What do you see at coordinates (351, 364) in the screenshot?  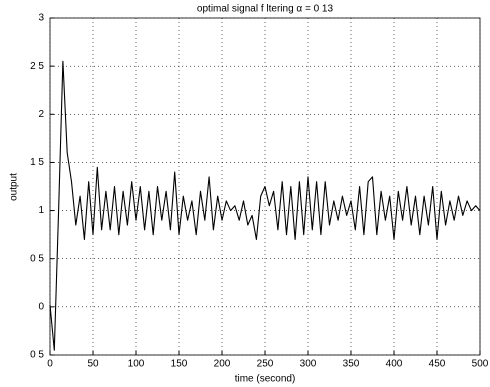 I see `x-tick-label: 350` at bounding box center [351, 364].